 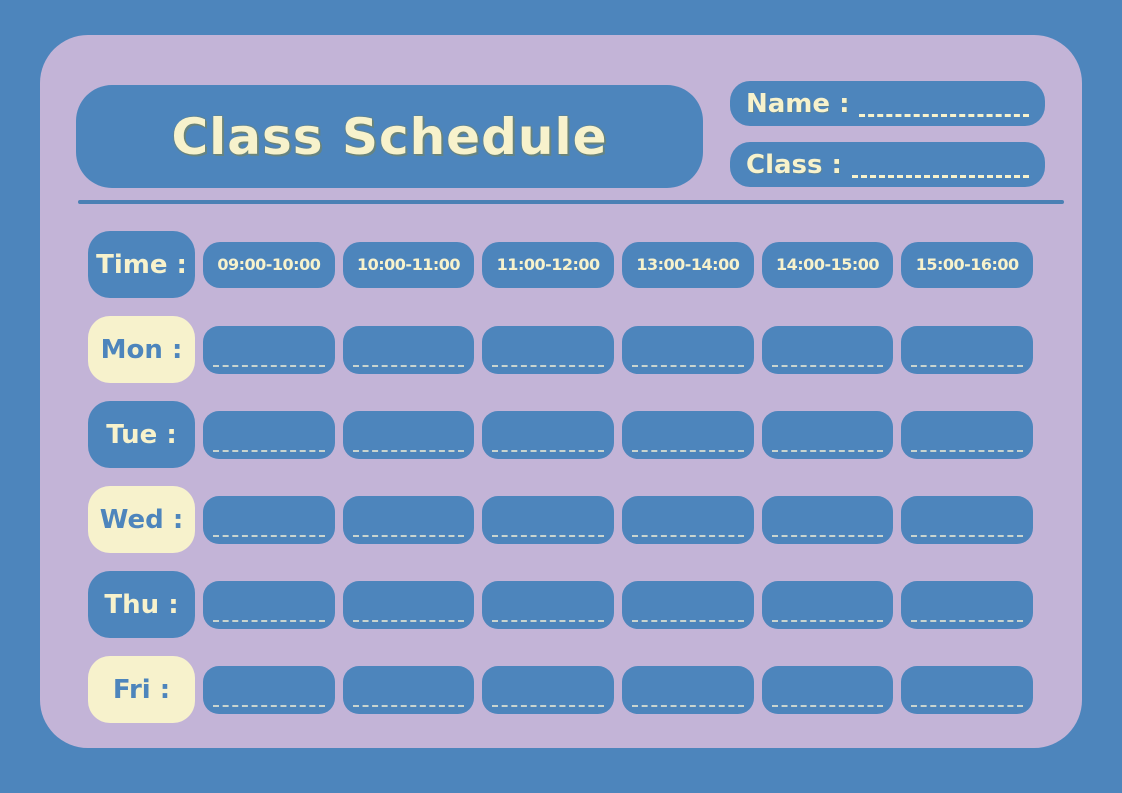 I want to click on schedule-row-tue: Tue :, so click(x=561, y=434).